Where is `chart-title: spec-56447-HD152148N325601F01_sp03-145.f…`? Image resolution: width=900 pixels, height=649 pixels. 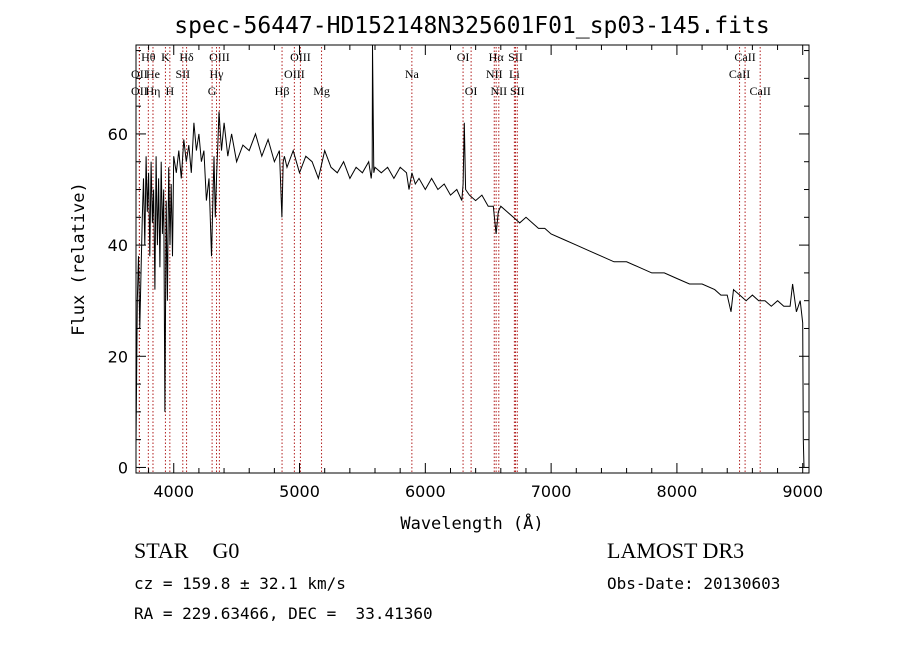
chart-title: spec-56447-HD152148N325601F01_sp03-145.f… is located at coordinates (471, 26).